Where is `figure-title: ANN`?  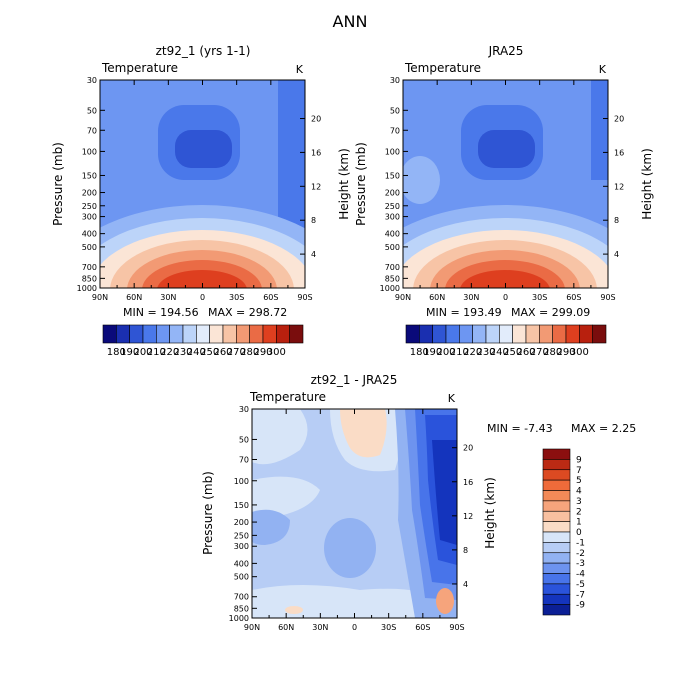
figure-title: ANN is located at coordinates (350, 21).